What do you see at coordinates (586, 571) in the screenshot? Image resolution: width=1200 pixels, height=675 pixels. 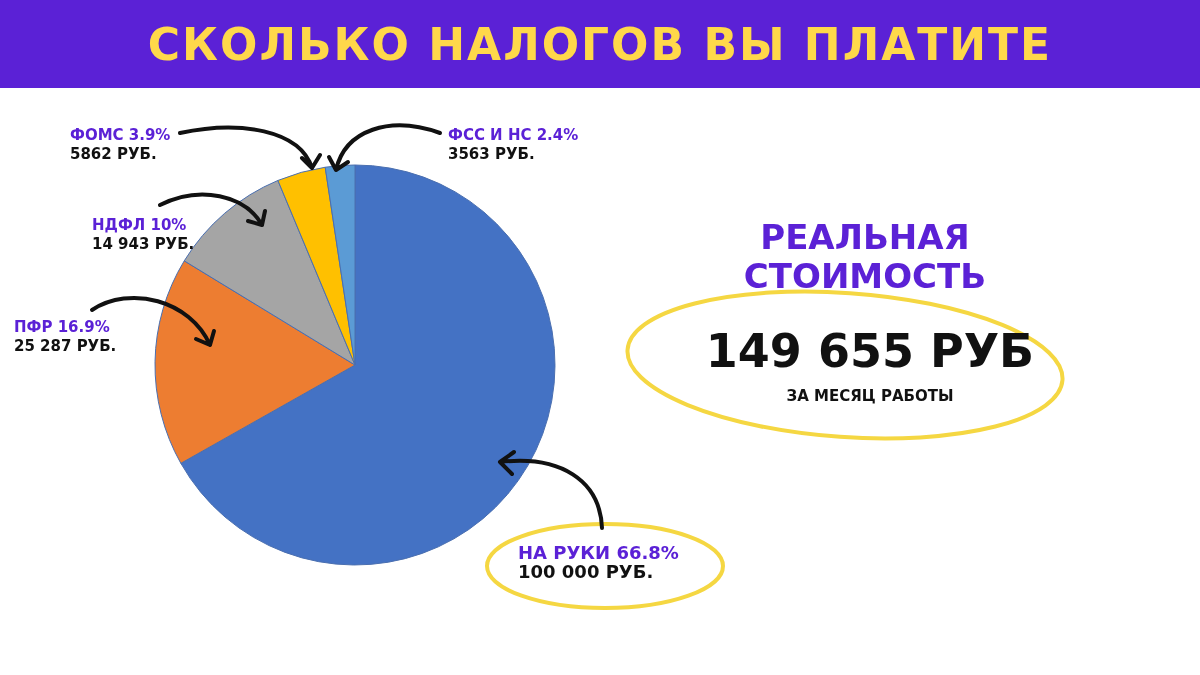 I see `data-label: 100 000 РУБ.` at bounding box center [586, 571].